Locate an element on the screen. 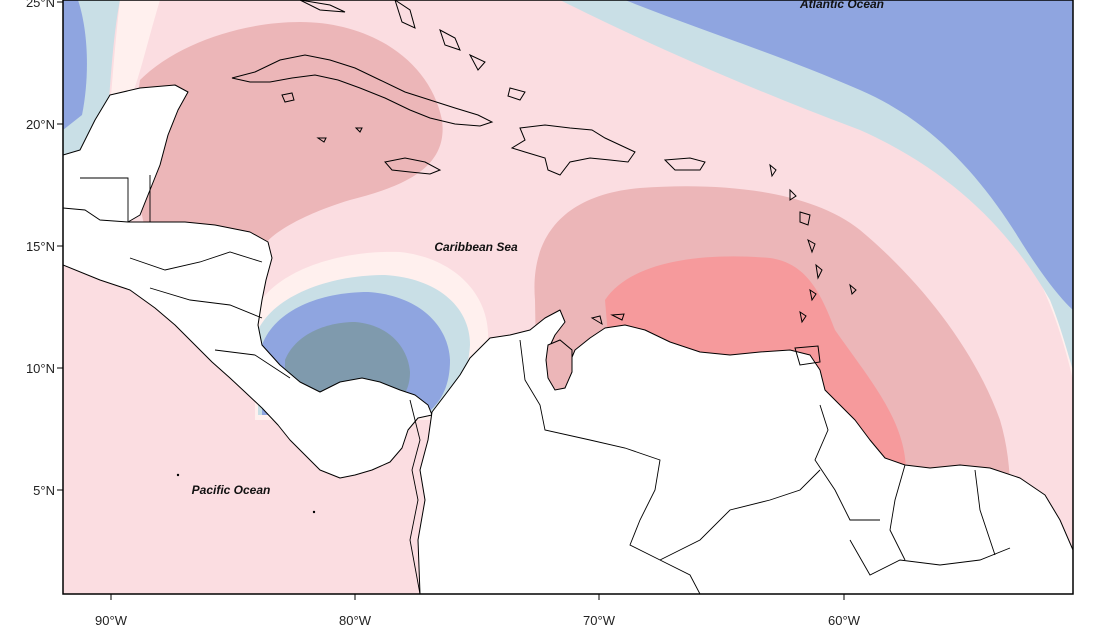 The image size is (1100, 635). border-honduras is located at coordinates (196, 261).